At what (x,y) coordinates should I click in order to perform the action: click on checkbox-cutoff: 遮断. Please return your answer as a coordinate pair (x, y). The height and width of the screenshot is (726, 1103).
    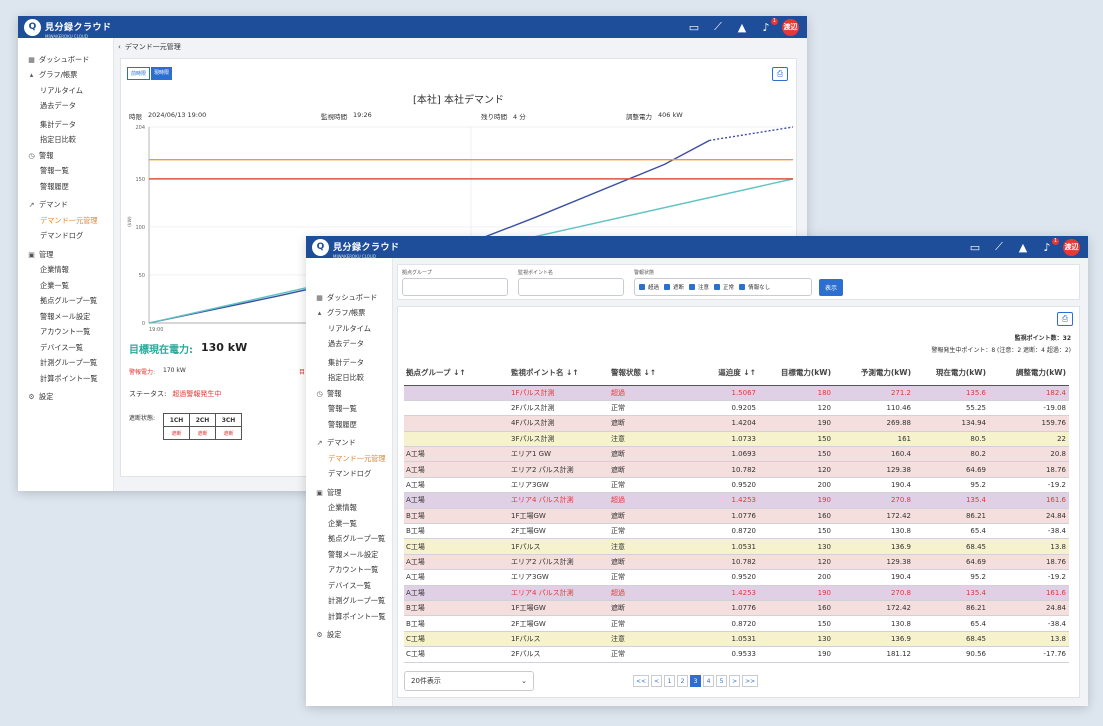
    Looking at the image, I should click on (674, 287).